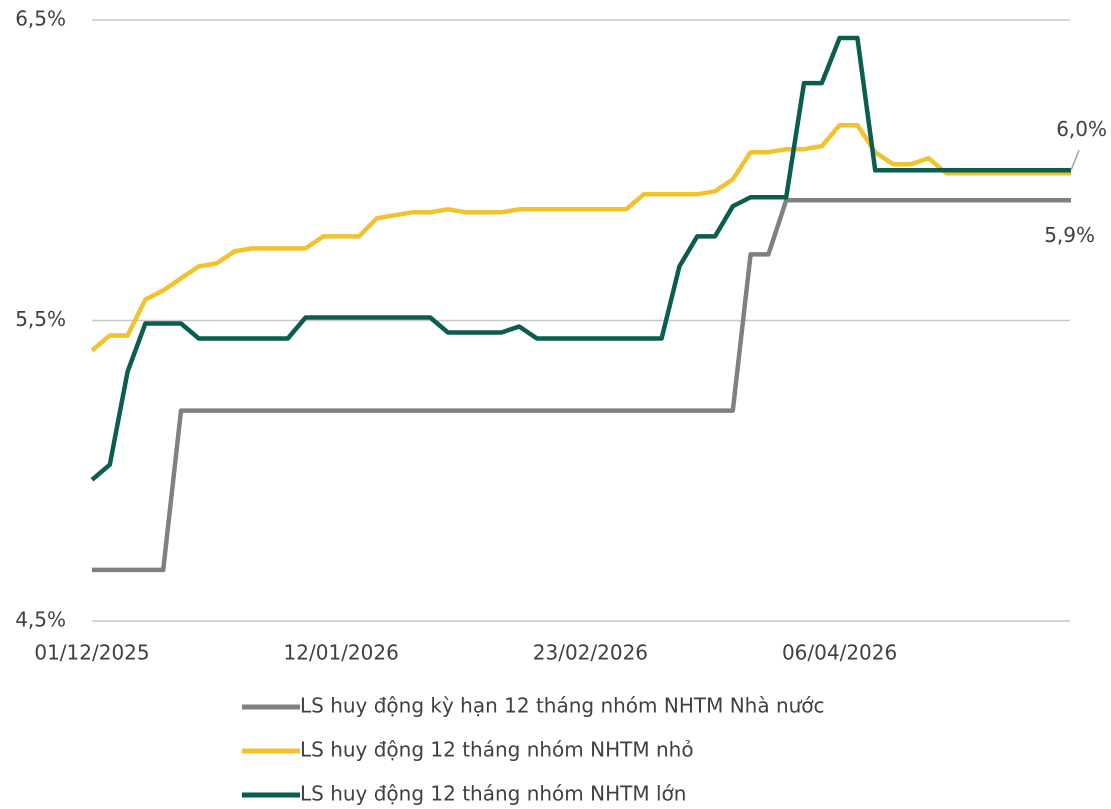  Describe the element at coordinates (341, 653) in the screenshot. I see `x-tick-label: 12/01/2026` at that location.